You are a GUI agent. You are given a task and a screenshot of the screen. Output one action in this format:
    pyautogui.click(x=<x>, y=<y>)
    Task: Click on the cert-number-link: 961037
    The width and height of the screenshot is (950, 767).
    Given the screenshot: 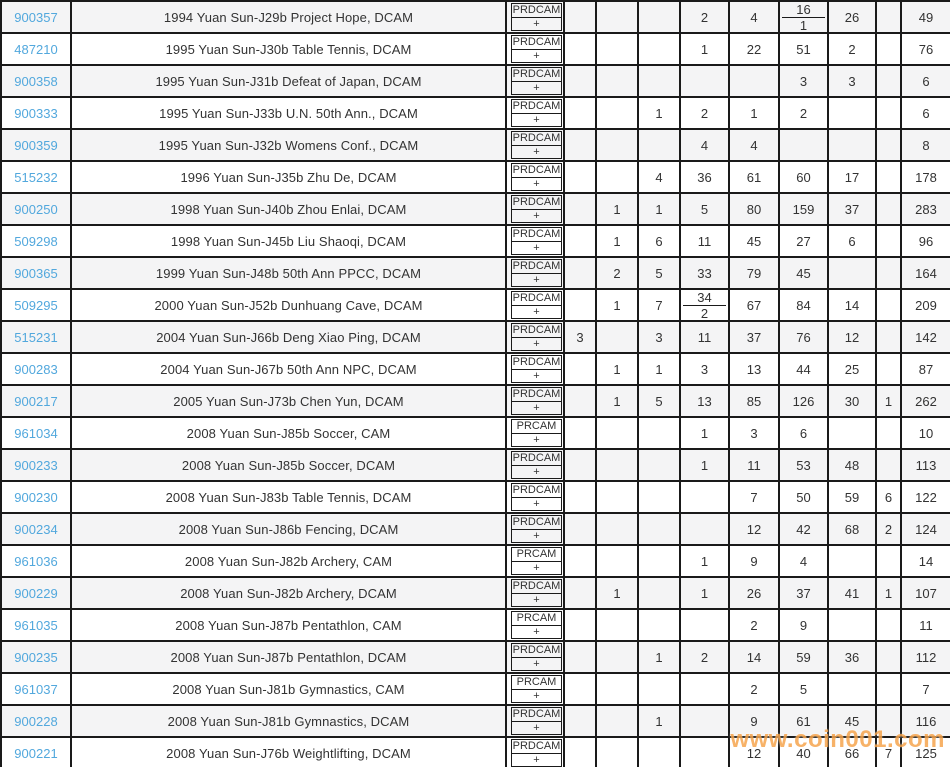 What is the action you would take?
    pyautogui.click(x=36, y=689)
    